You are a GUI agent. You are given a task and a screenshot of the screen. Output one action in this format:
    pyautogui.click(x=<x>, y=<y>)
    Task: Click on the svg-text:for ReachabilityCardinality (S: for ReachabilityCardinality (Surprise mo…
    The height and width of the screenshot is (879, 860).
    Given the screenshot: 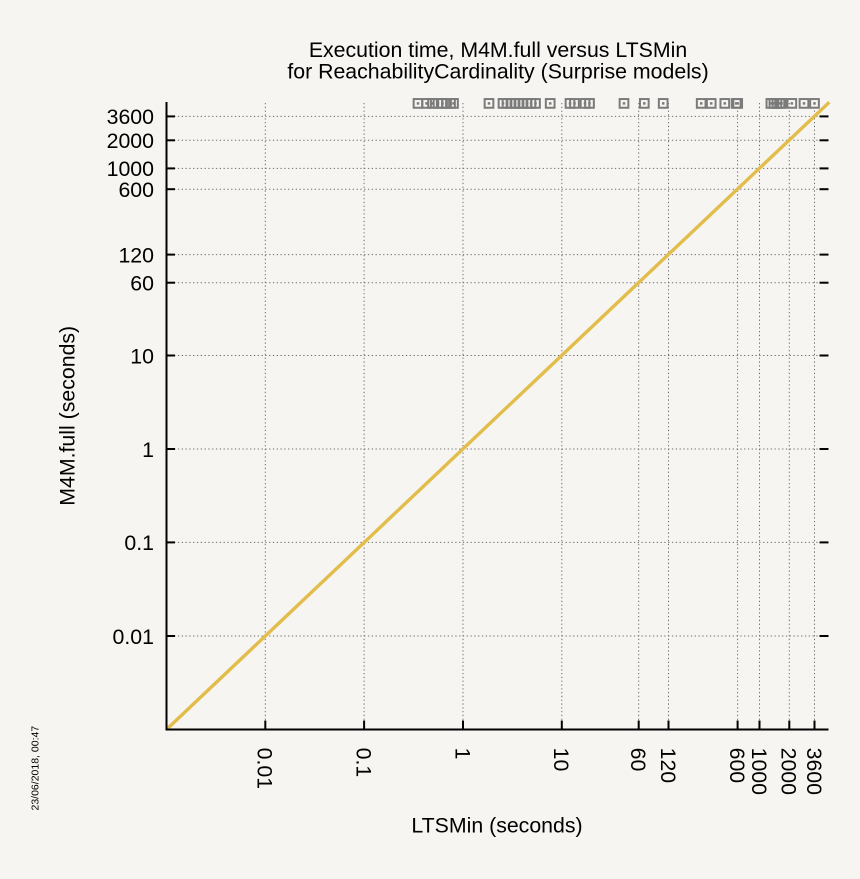 What is the action you would take?
    pyautogui.click(x=497, y=72)
    